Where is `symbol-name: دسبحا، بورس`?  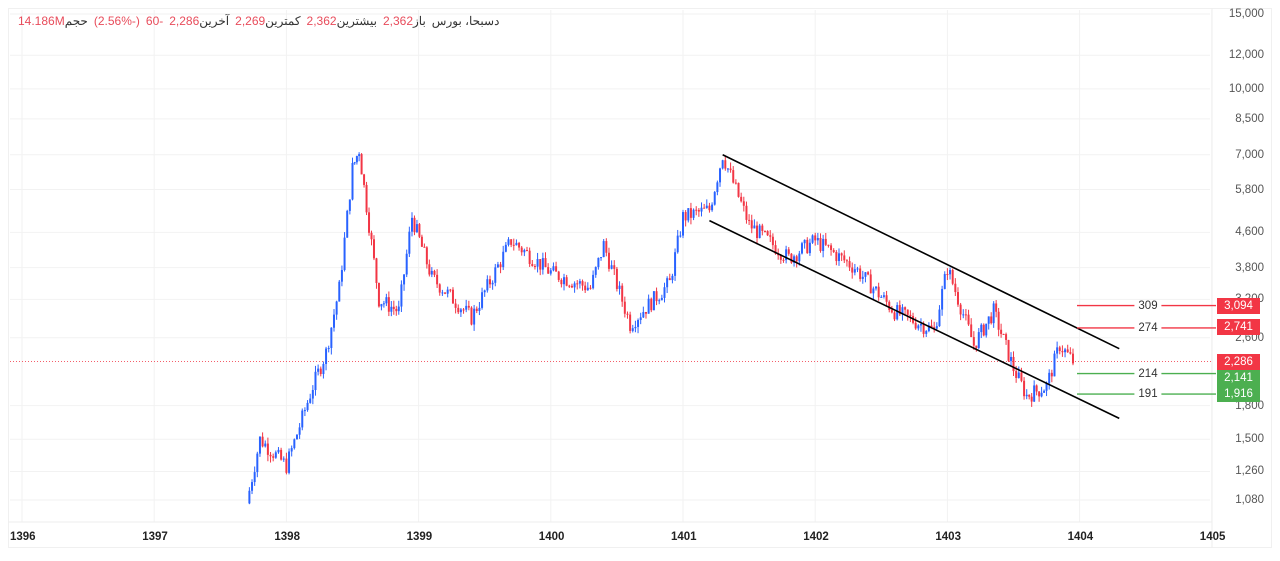 symbol-name: دسبحا، بورس is located at coordinates (465, 21).